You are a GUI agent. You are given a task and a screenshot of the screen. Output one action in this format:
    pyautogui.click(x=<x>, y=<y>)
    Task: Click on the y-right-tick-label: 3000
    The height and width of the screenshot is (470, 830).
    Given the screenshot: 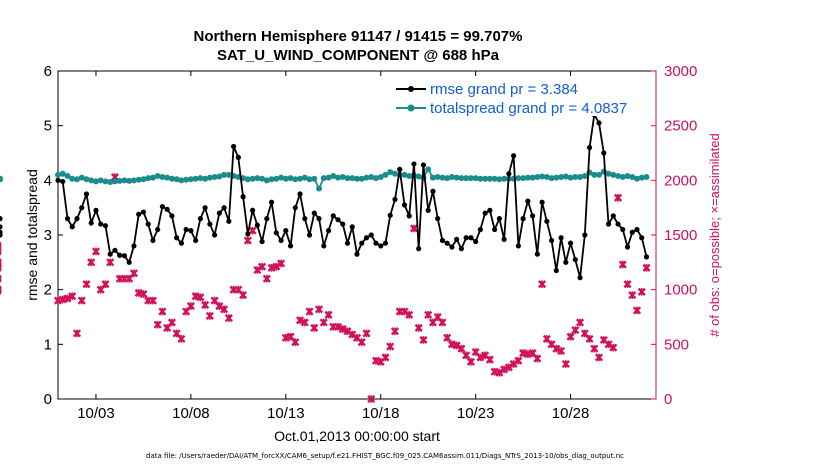 What is the action you would take?
    pyautogui.click(x=680, y=71)
    